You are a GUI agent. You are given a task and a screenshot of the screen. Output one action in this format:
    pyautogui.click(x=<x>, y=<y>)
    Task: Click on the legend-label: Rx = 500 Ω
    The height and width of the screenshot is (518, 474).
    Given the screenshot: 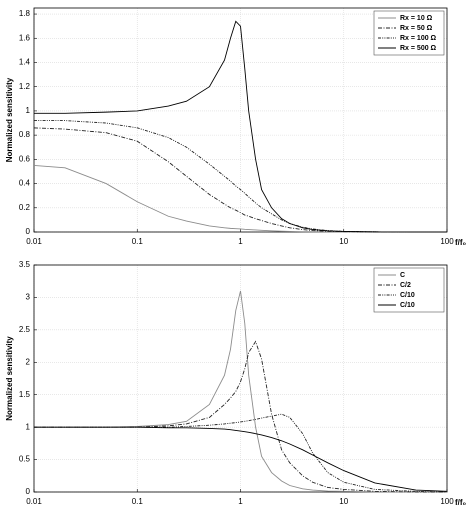 What is the action you would take?
    pyautogui.click(x=418, y=48)
    